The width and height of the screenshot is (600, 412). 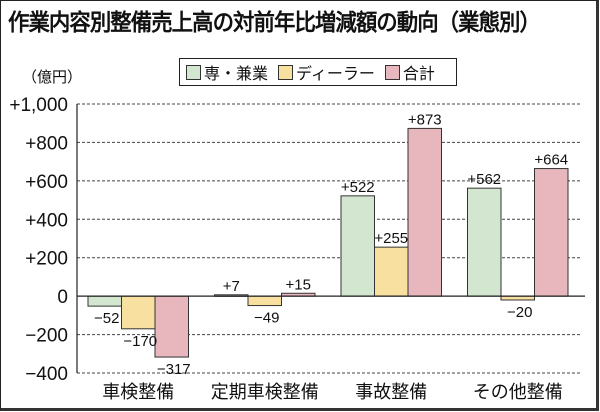 I want to click on legend-item-total: 合計, so click(x=409, y=72).